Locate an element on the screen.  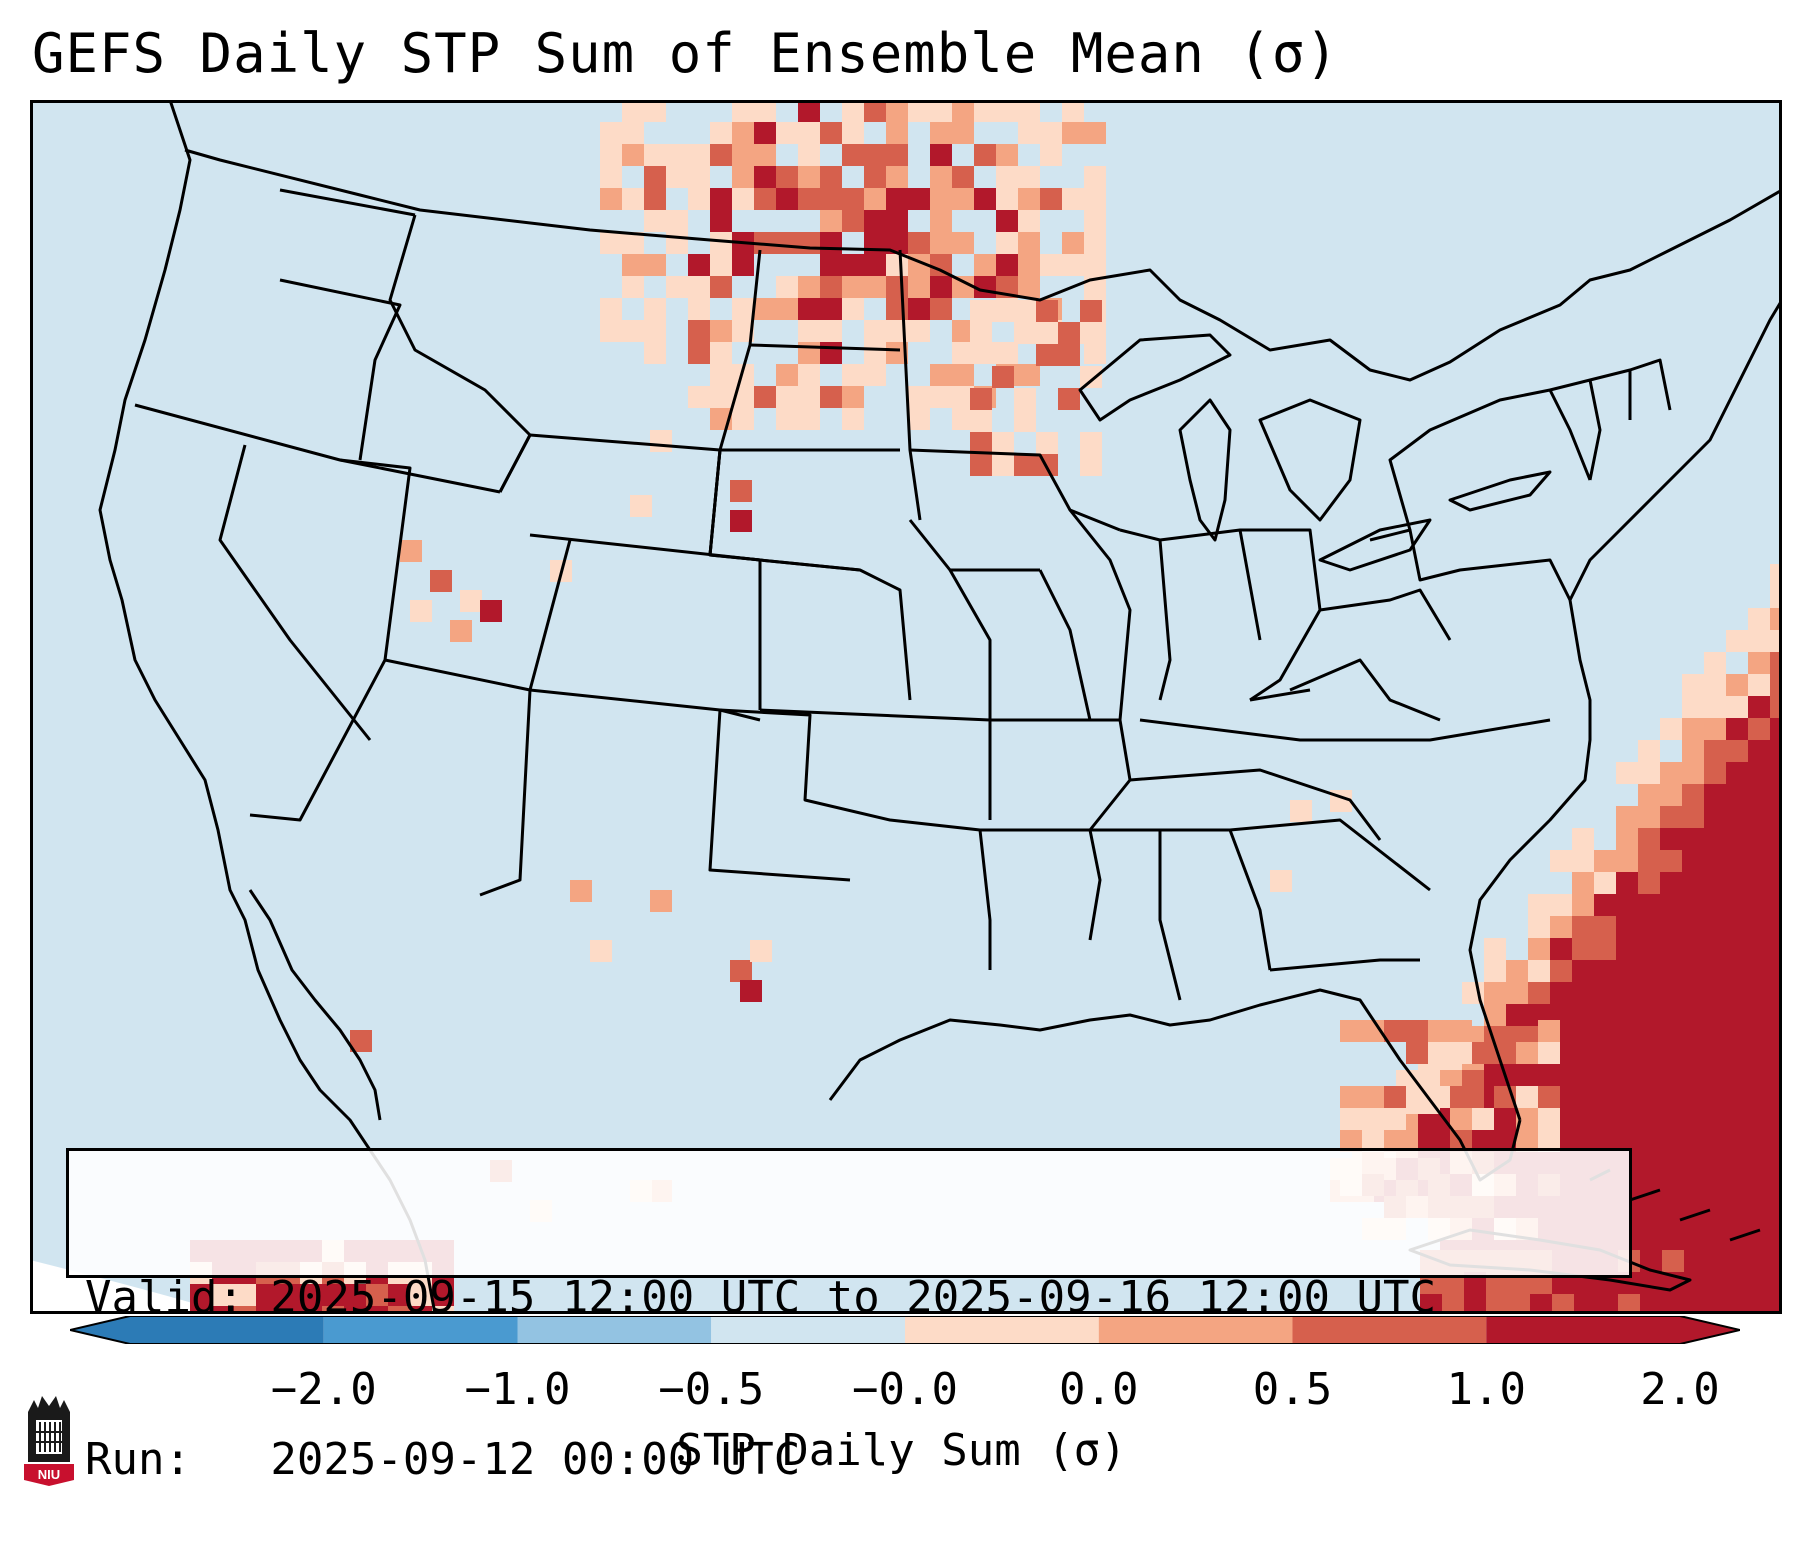
niu-logo: NIU is located at coordinates (49, 1441).